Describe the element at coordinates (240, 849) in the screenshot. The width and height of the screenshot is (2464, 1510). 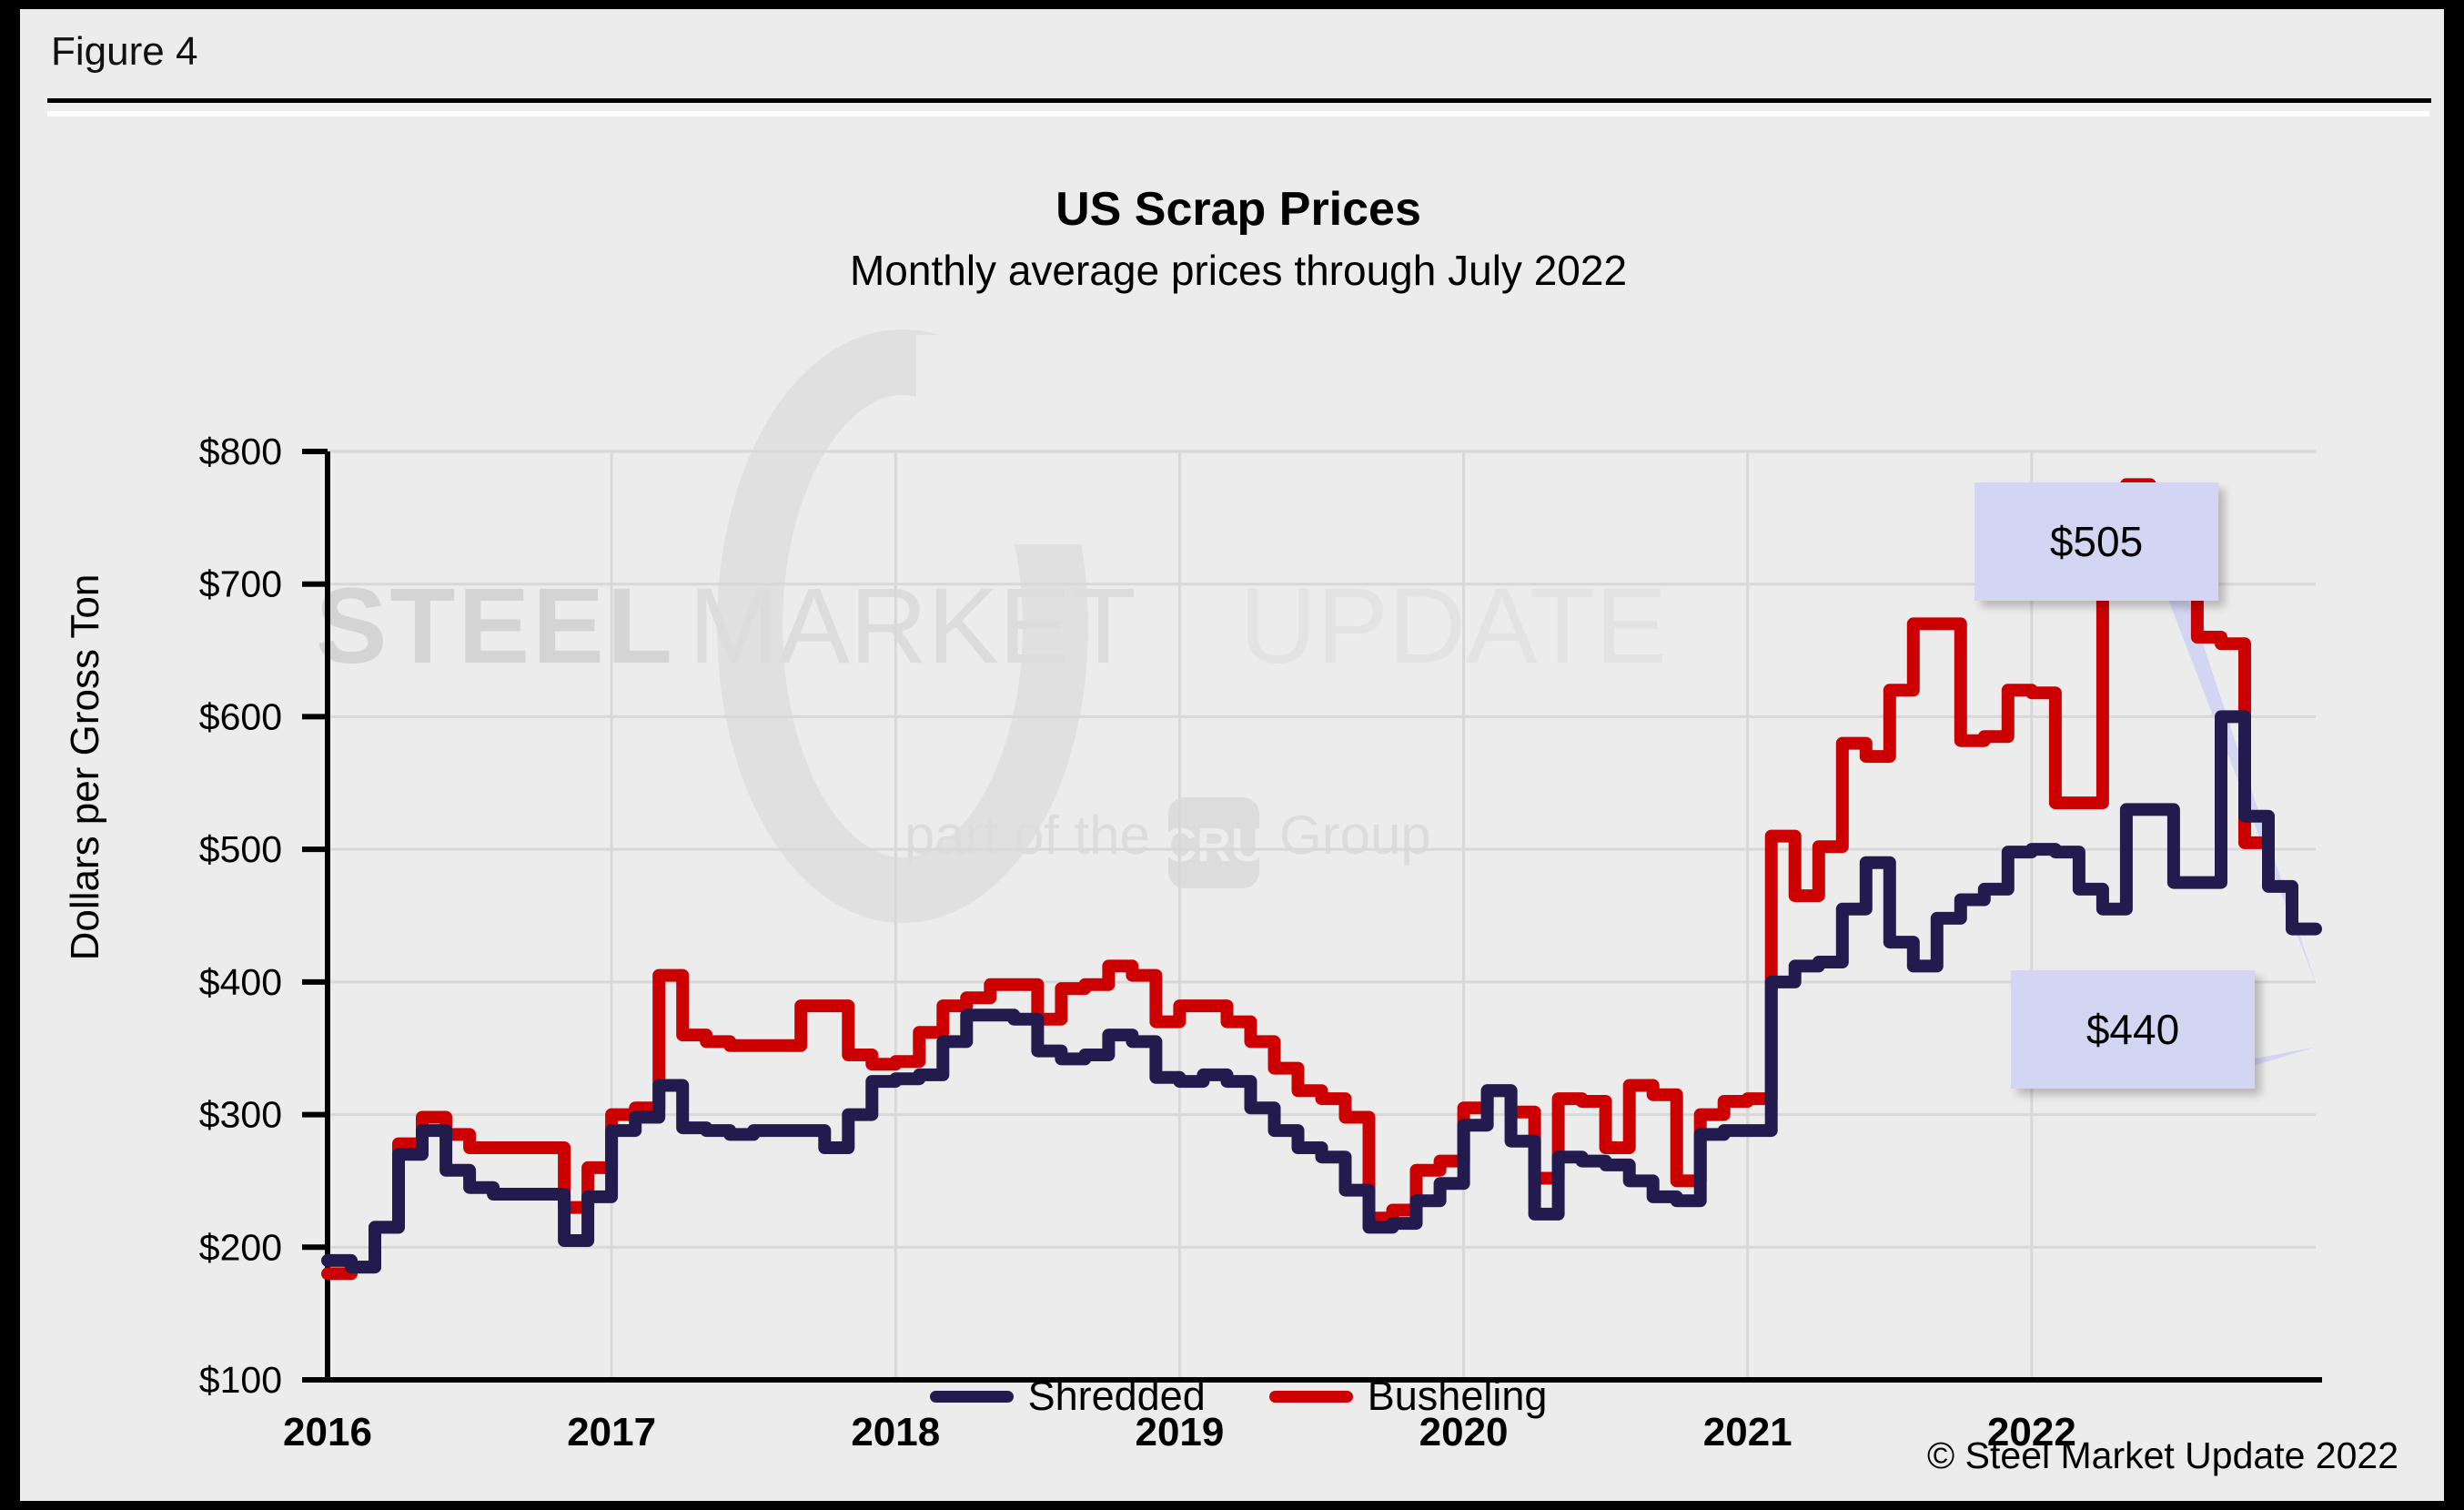
I see `y-tick-label: $500` at that location.